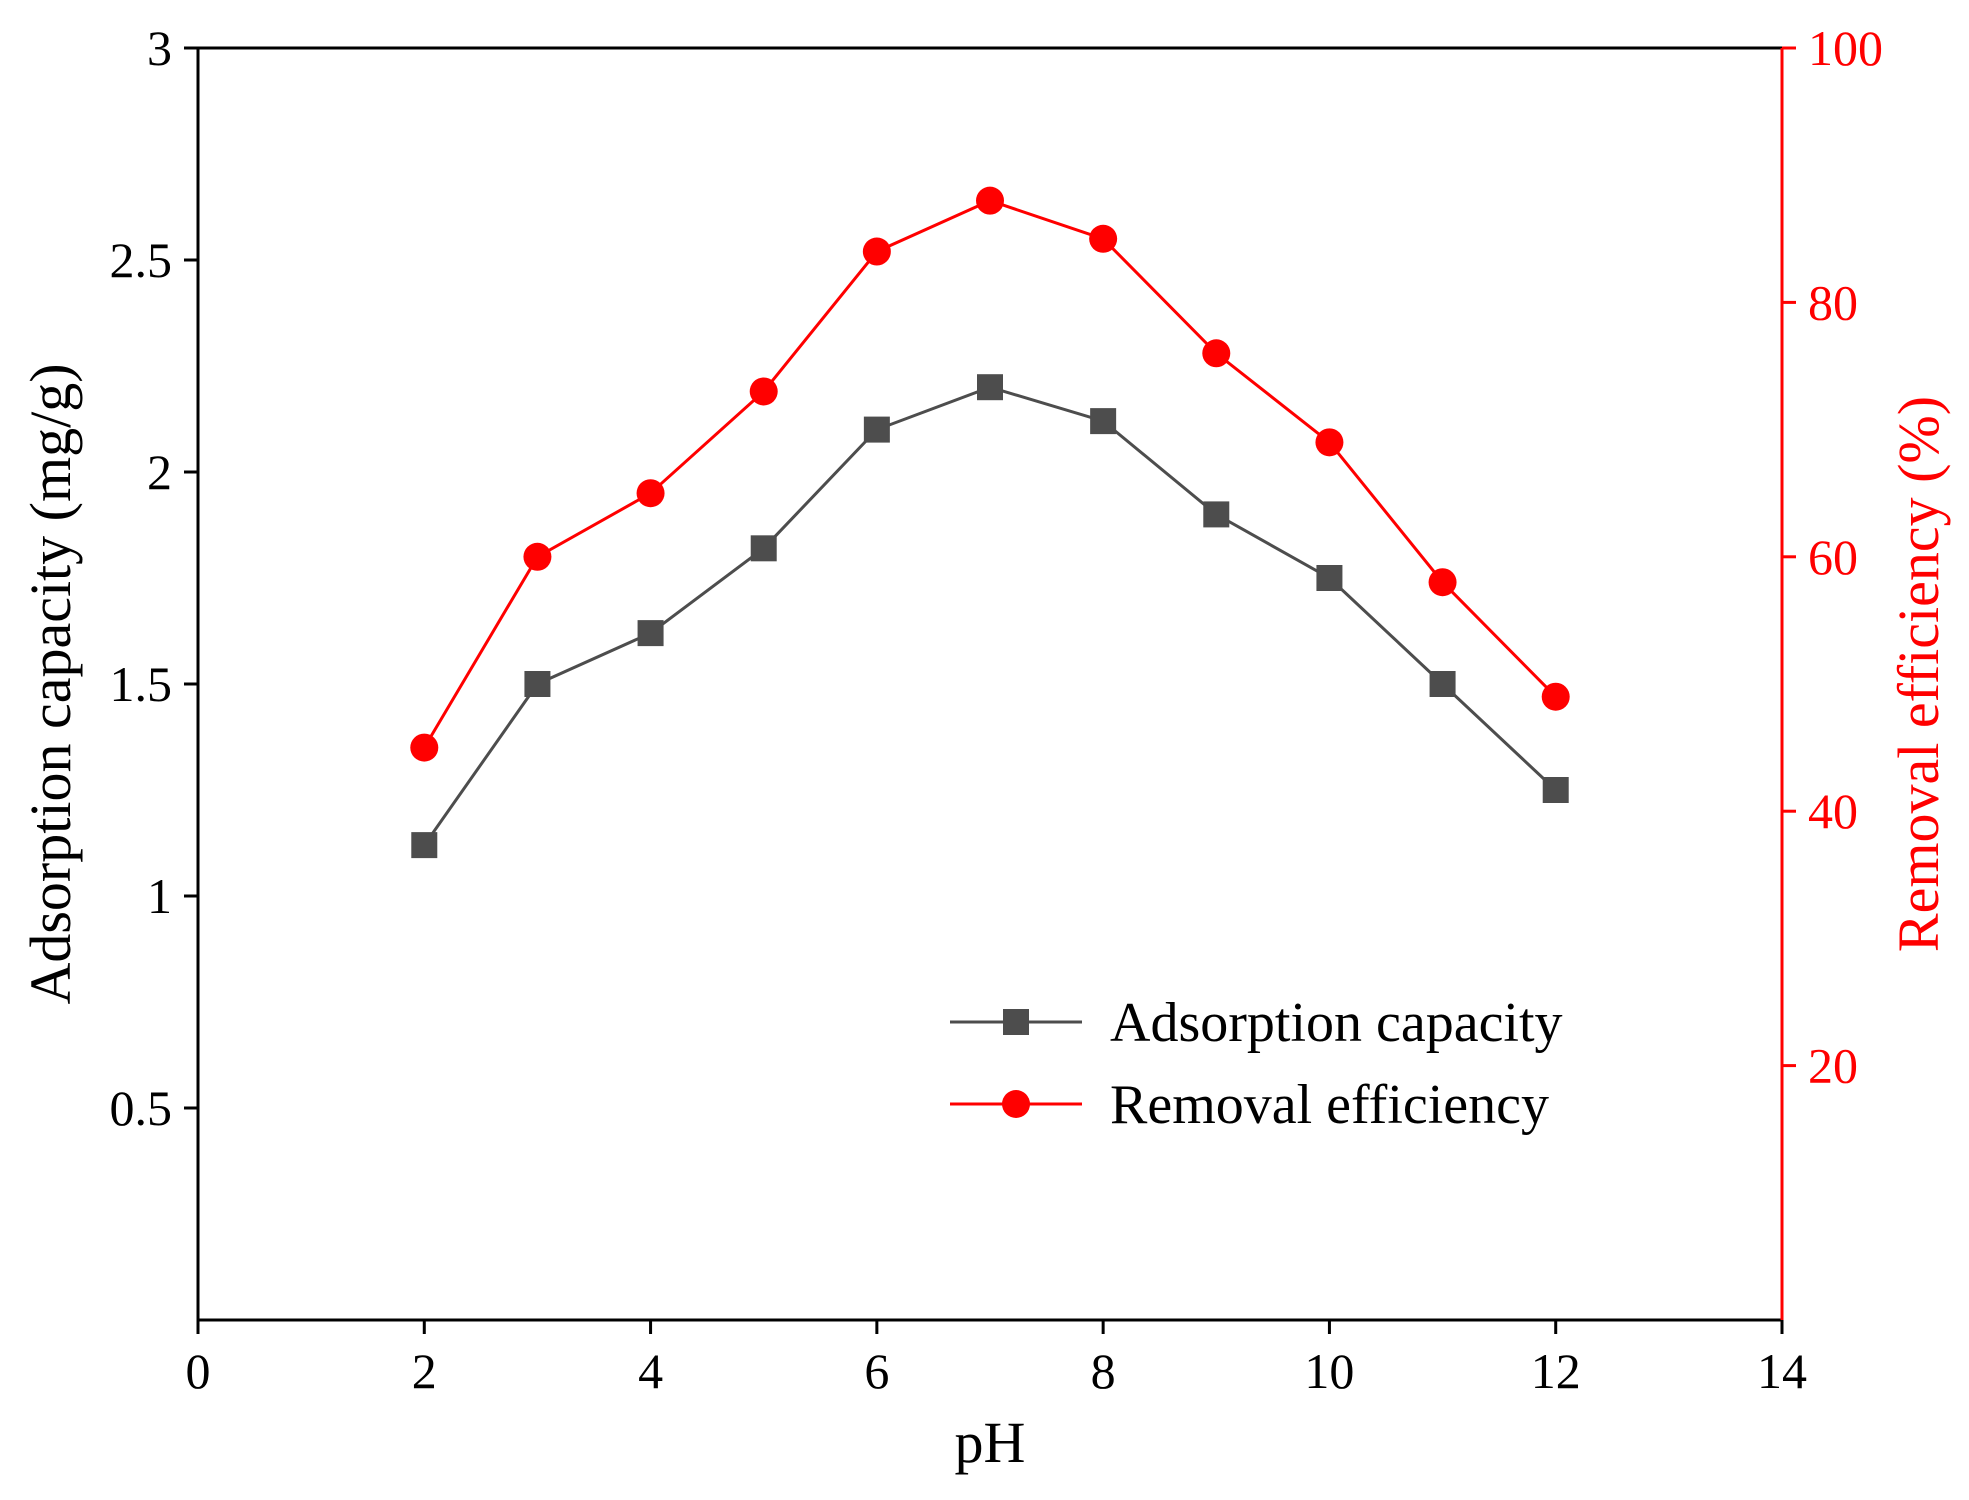 The image size is (1969, 1500). I want to click on y-right-tick-label: 60, so click(1833, 557).